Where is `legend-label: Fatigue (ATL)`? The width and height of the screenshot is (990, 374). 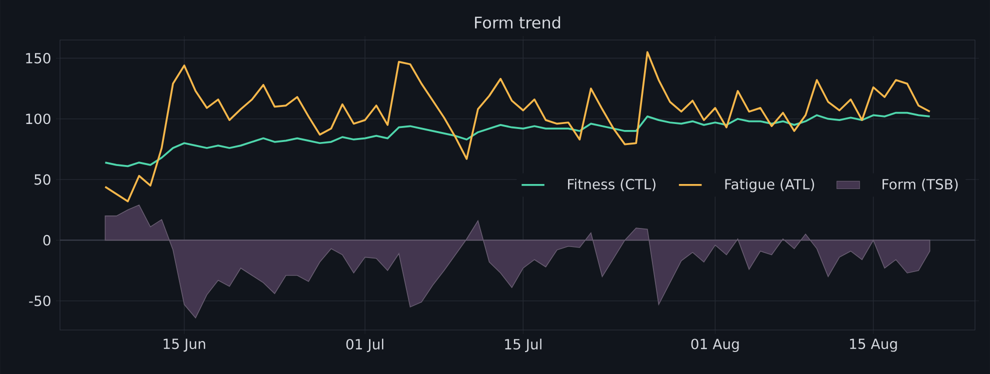
legend-label: Fatigue (ATL) is located at coordinates (769, 185).